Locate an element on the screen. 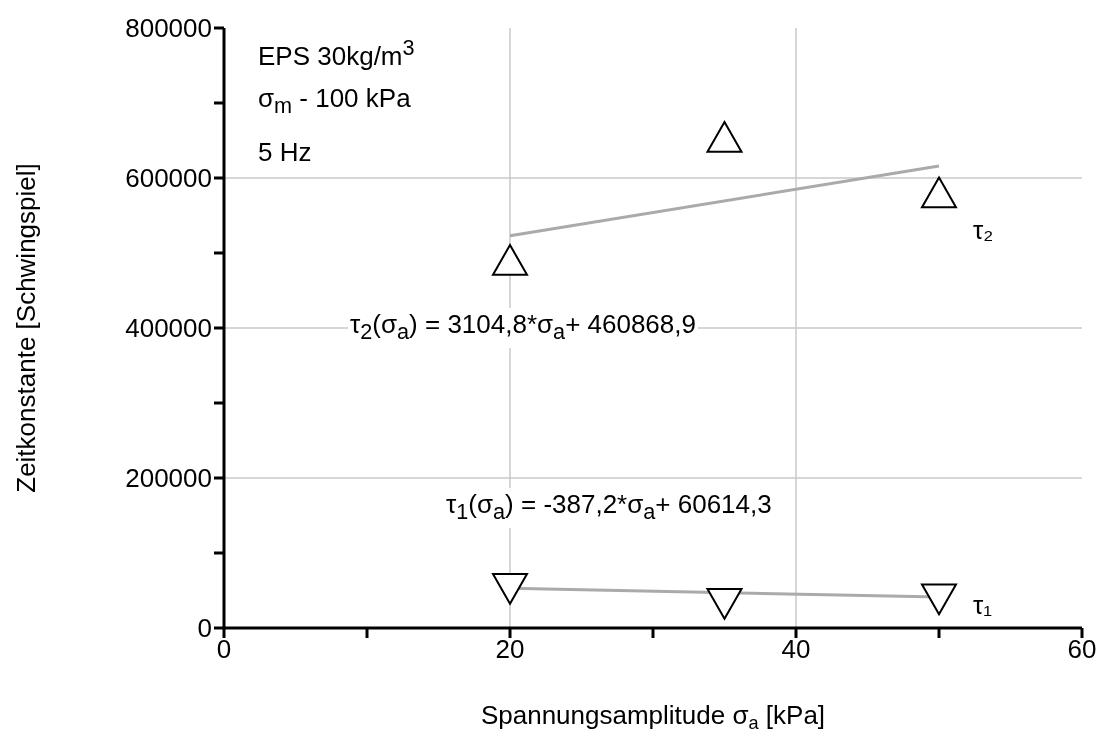  annotation: τ$_{2}$(σ$_{a}$) = 3104,8*σ$_{a}$+ 460868,9 is located at coordinates (523, 328).